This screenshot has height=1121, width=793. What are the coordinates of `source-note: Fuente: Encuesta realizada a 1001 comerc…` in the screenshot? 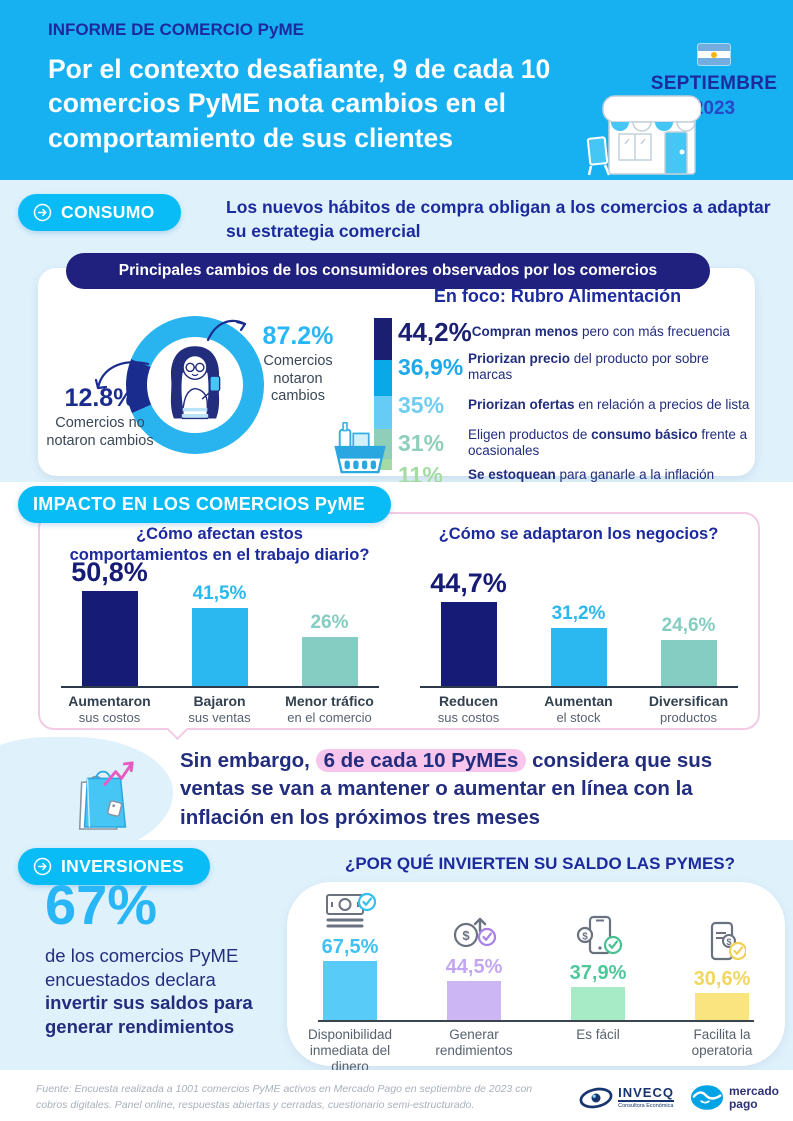 It's located at (284, 1097).